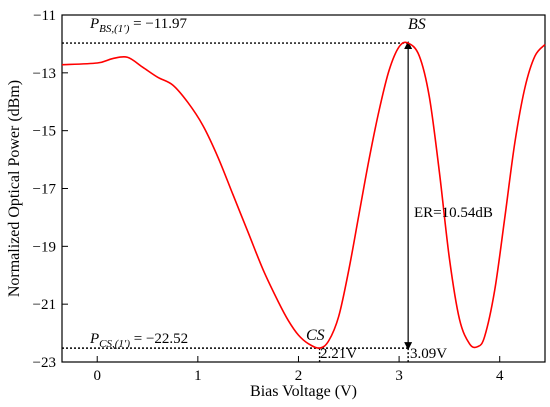  Describe the element at coordinates (44, 247) in the screenshot. I see `y-tick-label: −19` at that location.